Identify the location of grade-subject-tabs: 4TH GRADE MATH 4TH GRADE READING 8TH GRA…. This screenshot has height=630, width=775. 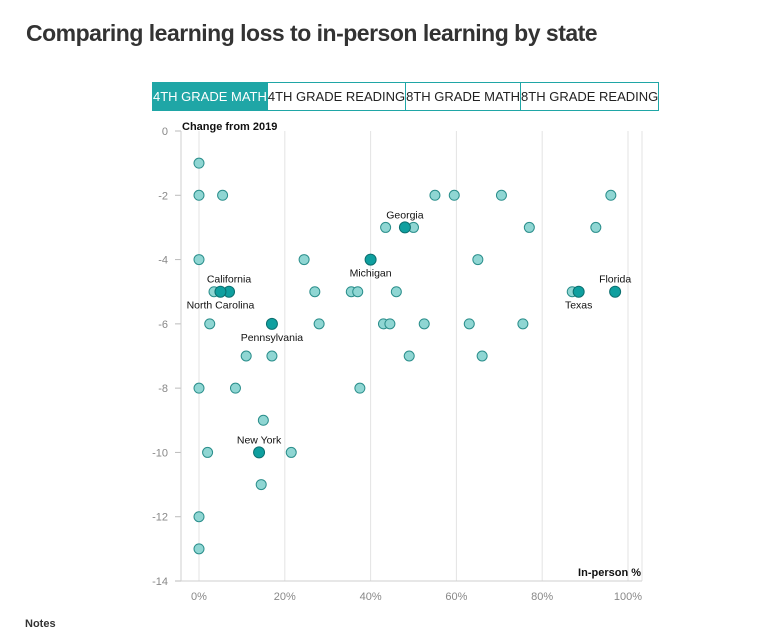
(406, 96).